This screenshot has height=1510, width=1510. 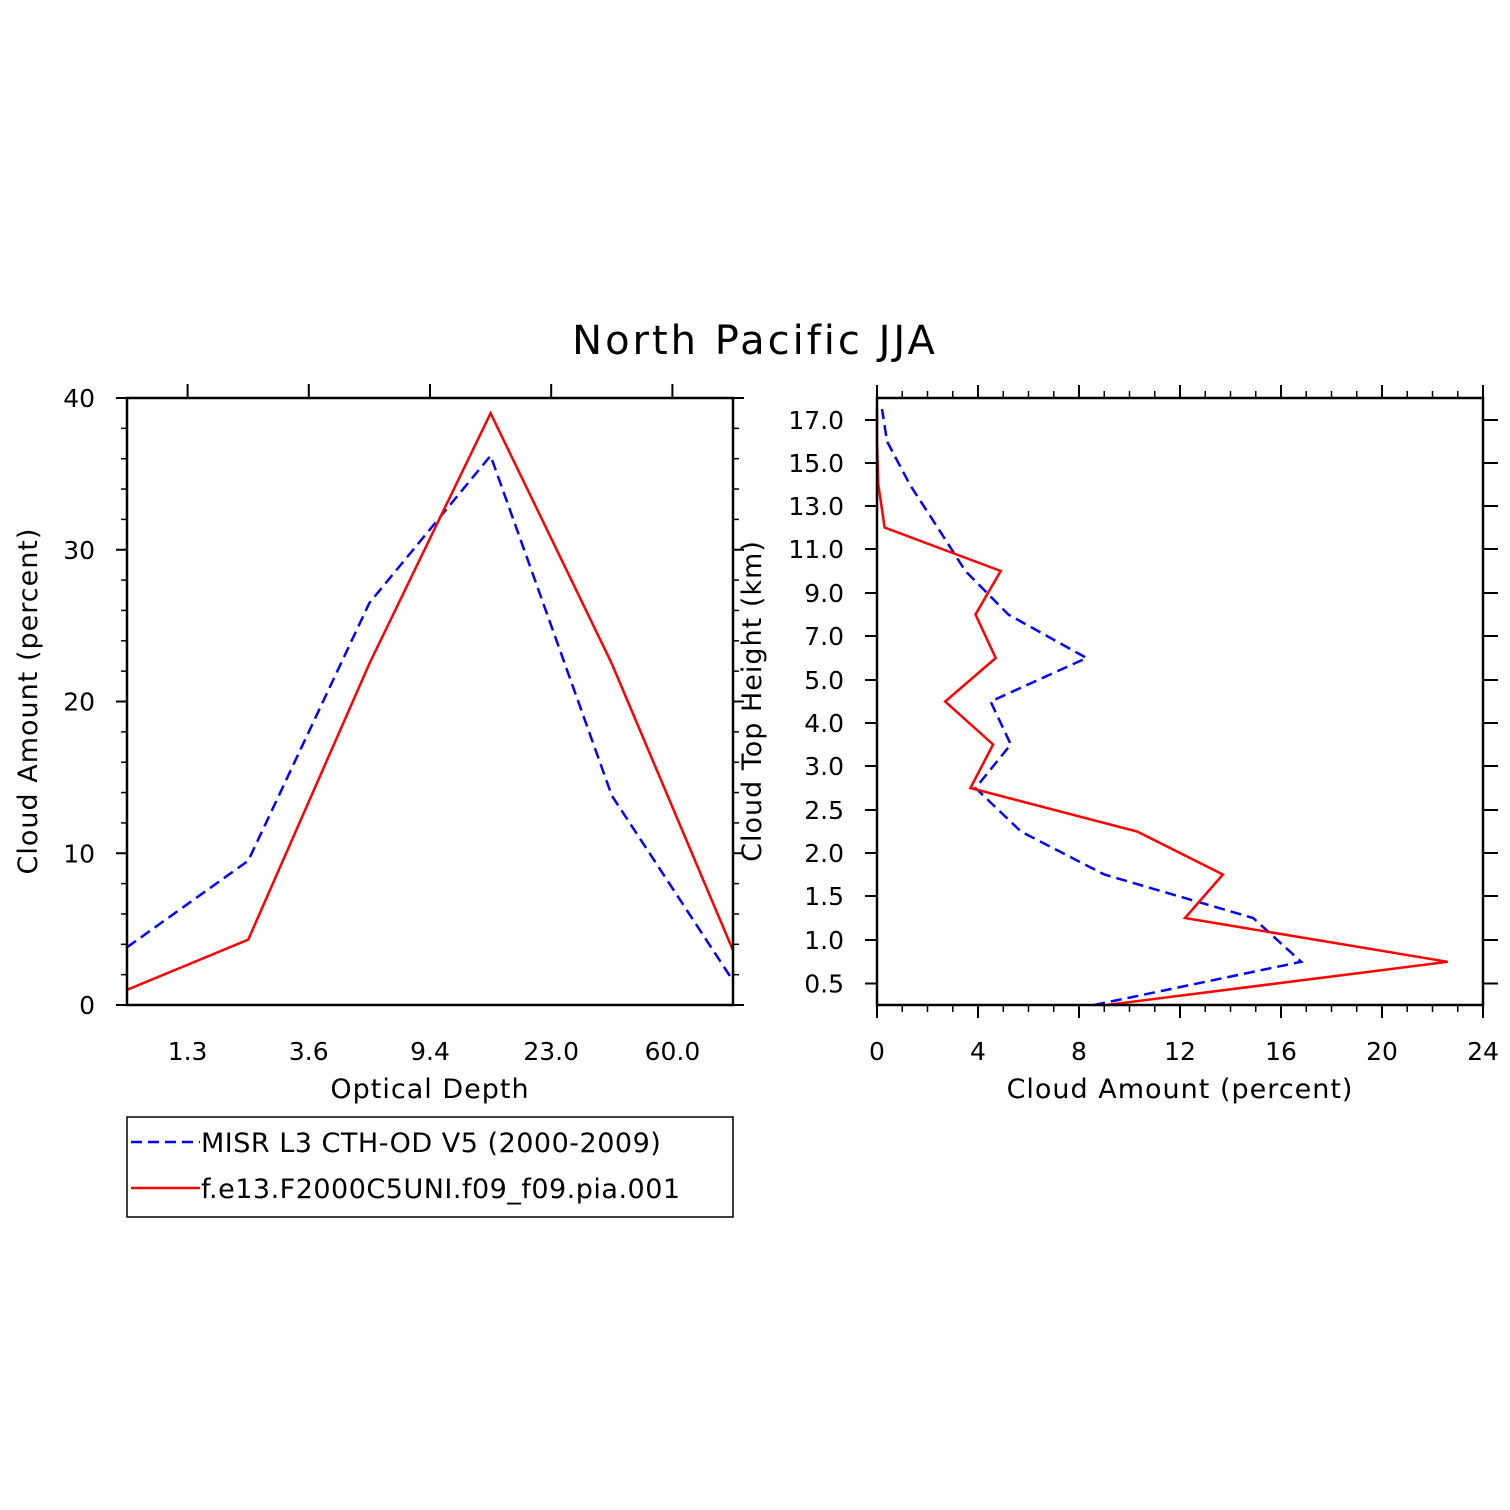 What do you see at coordinates (824, 853) in the screenshot?
I see `right-y-tick-label: 2.0` at bounding box center [824, 853].